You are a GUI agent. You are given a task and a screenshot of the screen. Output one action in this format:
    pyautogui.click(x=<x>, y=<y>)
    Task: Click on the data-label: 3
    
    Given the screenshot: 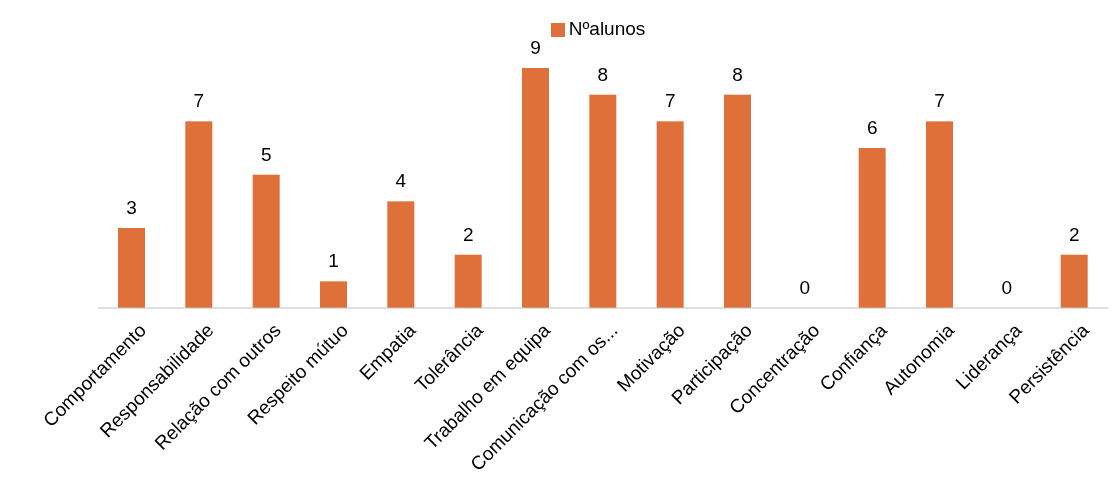 What is the action you would take?
    pyautogui.click(x=131, y=207)
    